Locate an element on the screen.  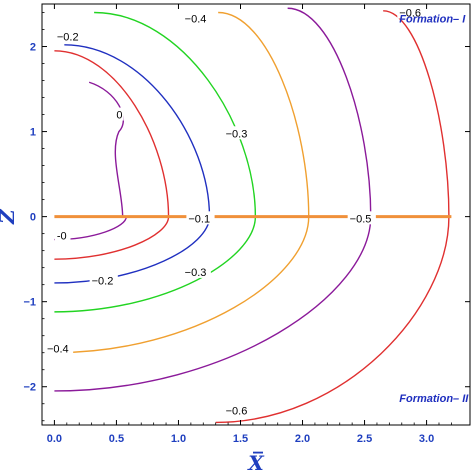
contour-label: −0.5 is located at coordinates (361, 219).